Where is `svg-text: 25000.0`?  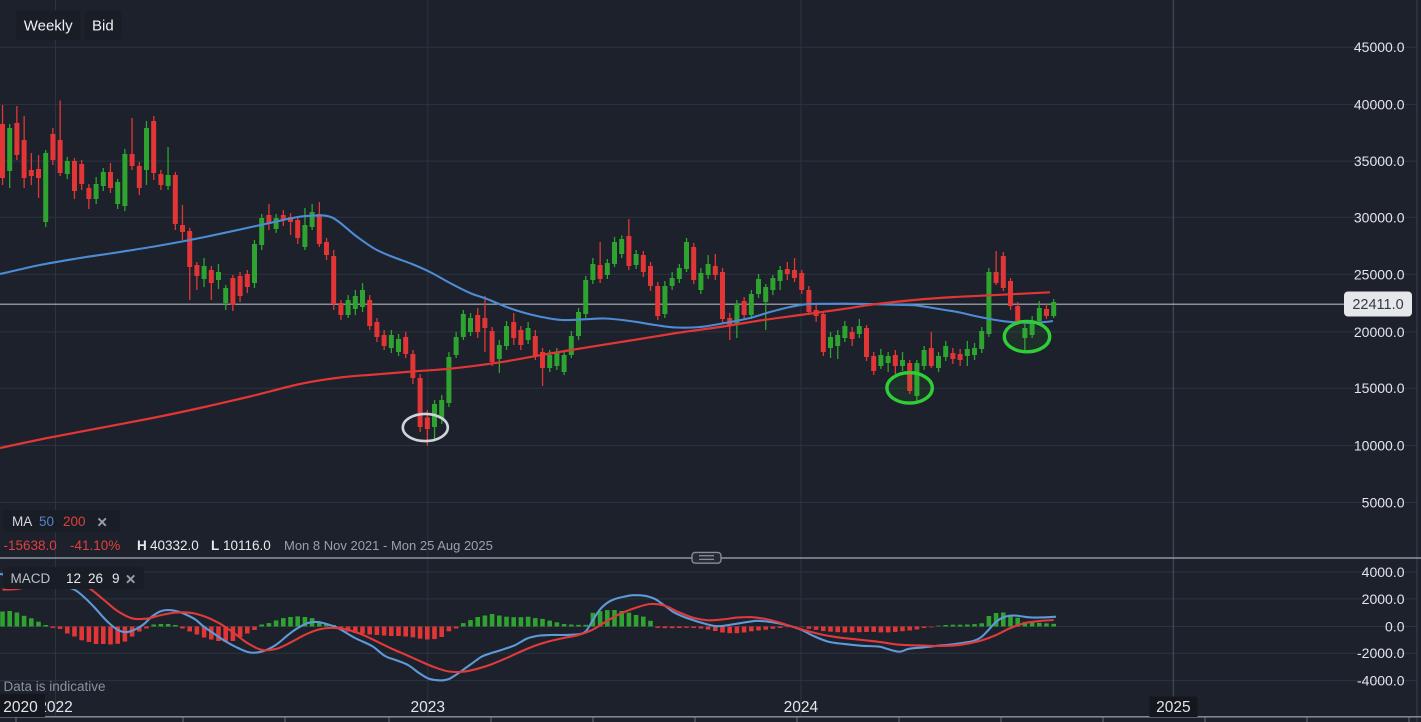
svg-text: 25000.0 is located at coordinates (1379, 274).